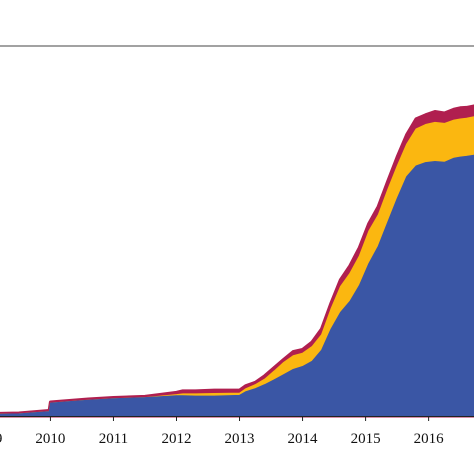 This screenshot has height=474, width=474. Describe the element at coordinates (429, 439) in the screenshot. I see `x-tick-label-2016: 2016` at that location.